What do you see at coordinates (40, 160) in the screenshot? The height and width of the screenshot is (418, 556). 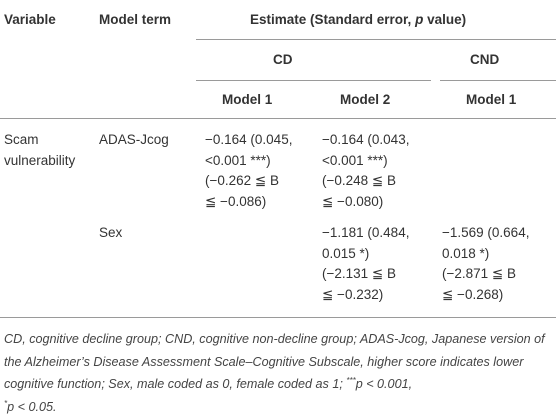 I see `variable-line: vulnerability` at bounding box center [40, 160].